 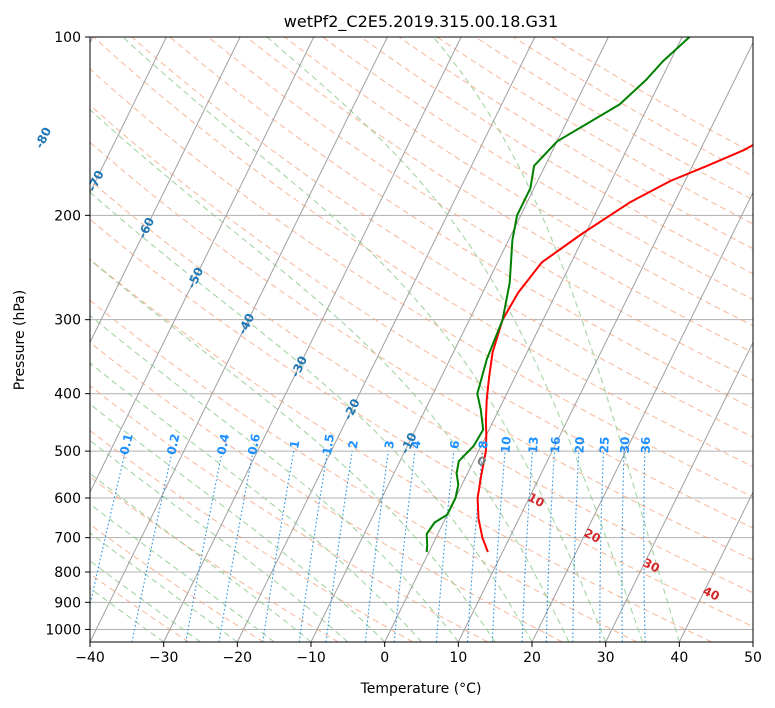 What do you see at coordinates (555, 445) in the screenshot?
I see `mixing-ratio-label: 16` at bounding box center [555, 445].